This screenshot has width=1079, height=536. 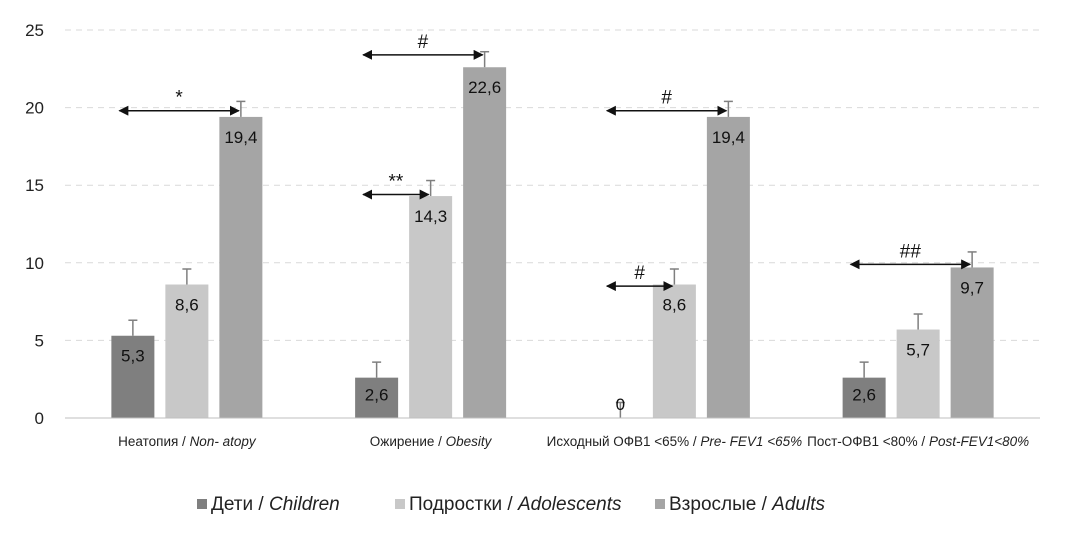 What do you see at coordinates (34, 224) in the screenshot?
I see `y-axis: 0 5 10 15 20 25` at bounding box center [34, 224].